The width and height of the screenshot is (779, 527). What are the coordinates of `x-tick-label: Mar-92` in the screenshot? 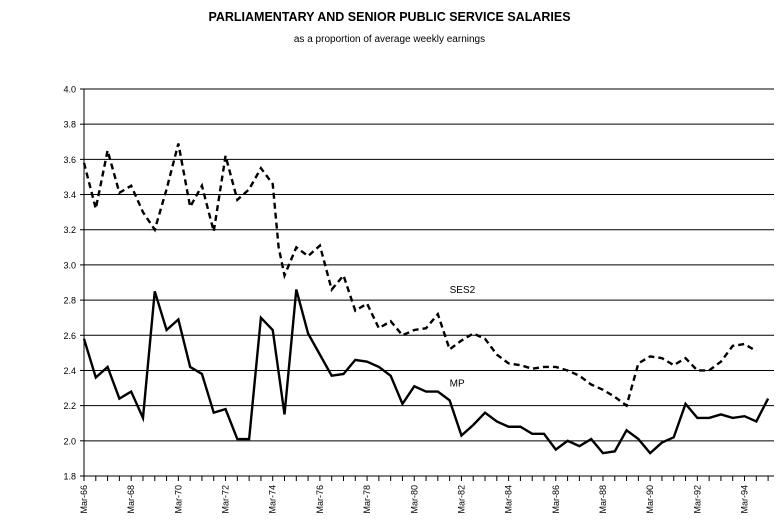 It's located at (697, 499).